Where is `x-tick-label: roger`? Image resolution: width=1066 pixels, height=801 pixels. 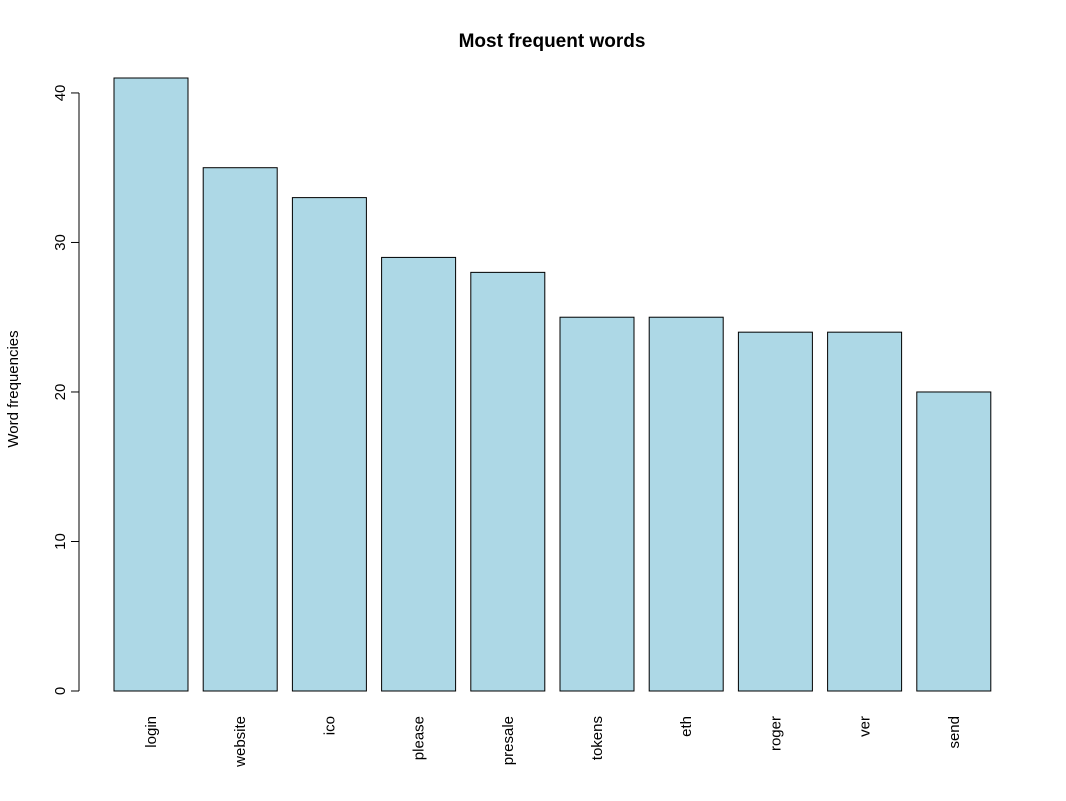
x-tick-label: roger is located at coordinates (775, 733).